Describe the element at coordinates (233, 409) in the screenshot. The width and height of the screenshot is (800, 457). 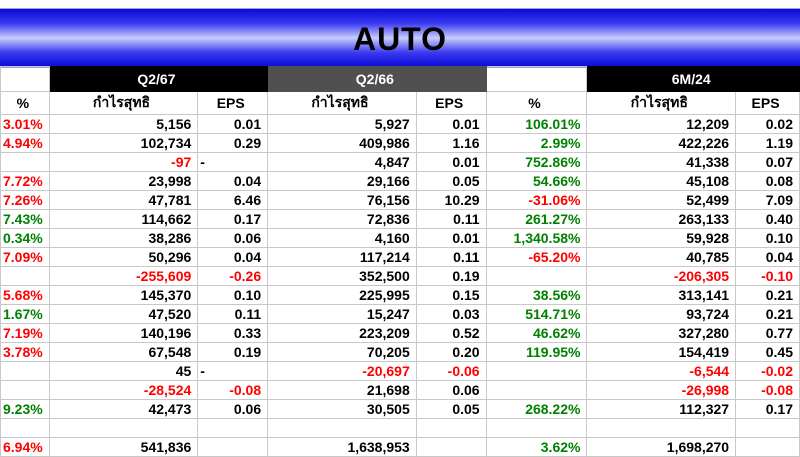
I see `cell-q267-eps: 0.06` at that location.